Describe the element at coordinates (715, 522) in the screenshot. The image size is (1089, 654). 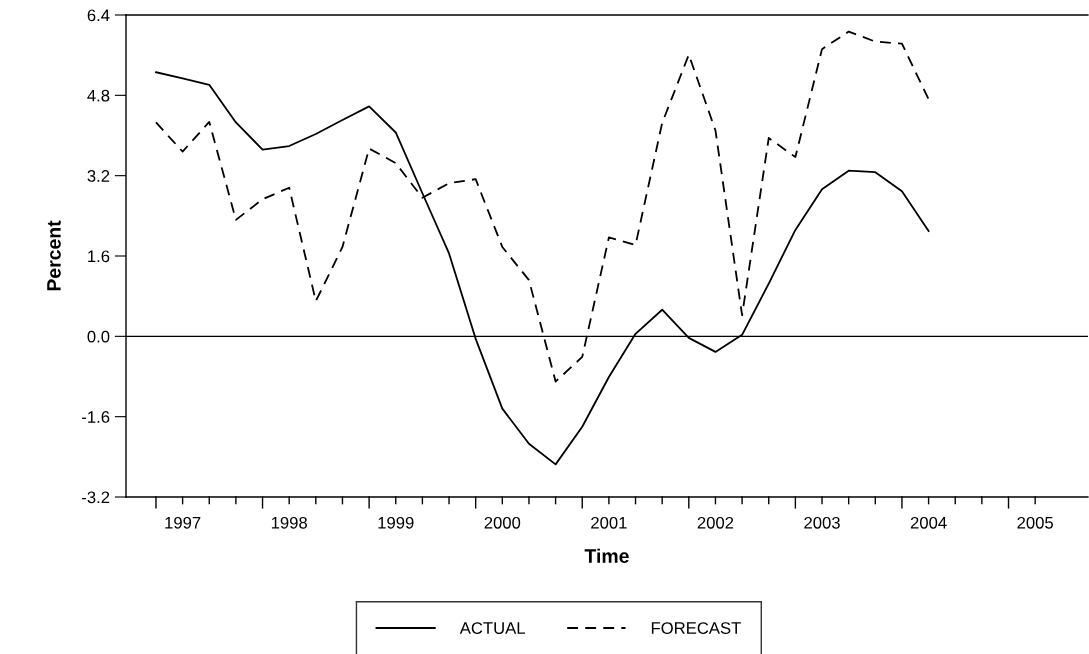
I see `x-tick-label: 2002` at that location.